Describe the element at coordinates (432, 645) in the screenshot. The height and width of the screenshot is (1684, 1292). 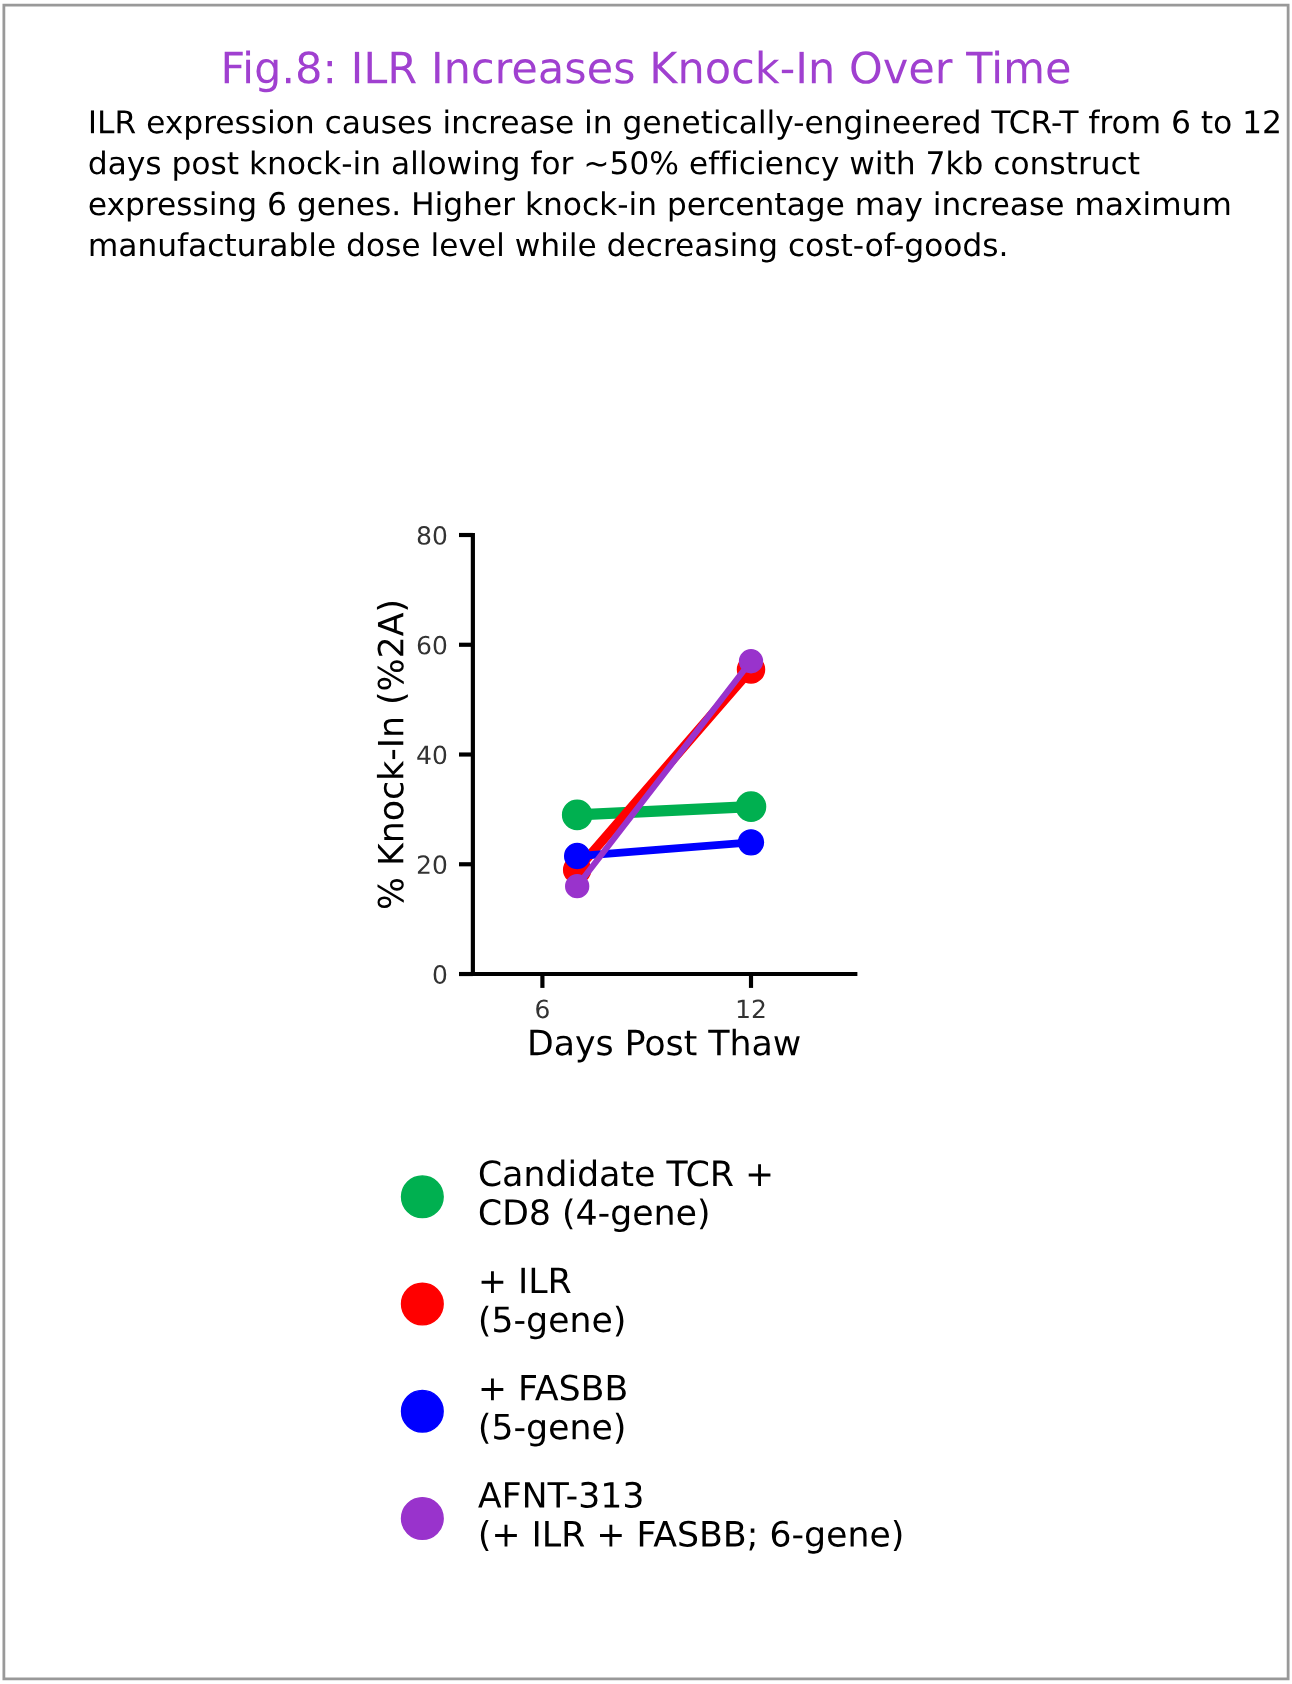
I see `y-tick-label: 60` at that location.